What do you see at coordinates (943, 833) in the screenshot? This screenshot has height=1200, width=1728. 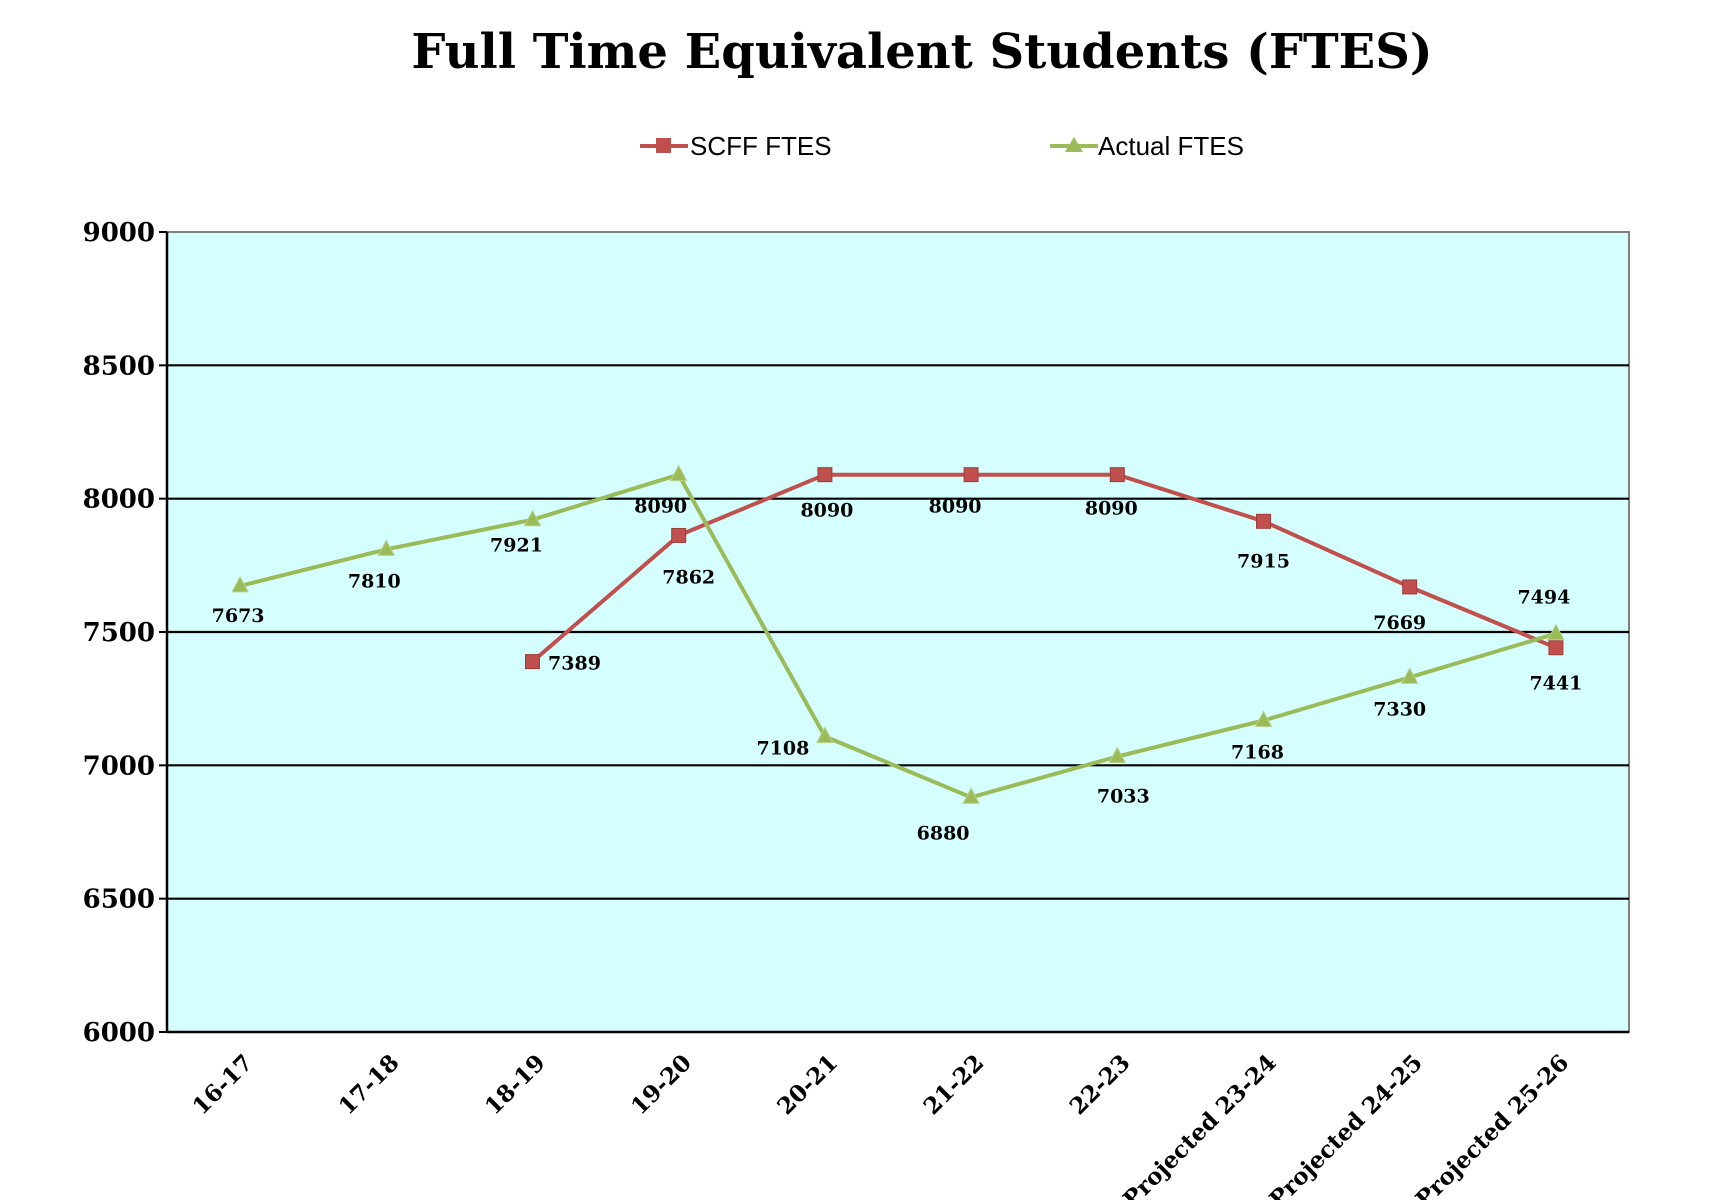 I see `data-label-actual: 6880` at bounding box center [943, 833].